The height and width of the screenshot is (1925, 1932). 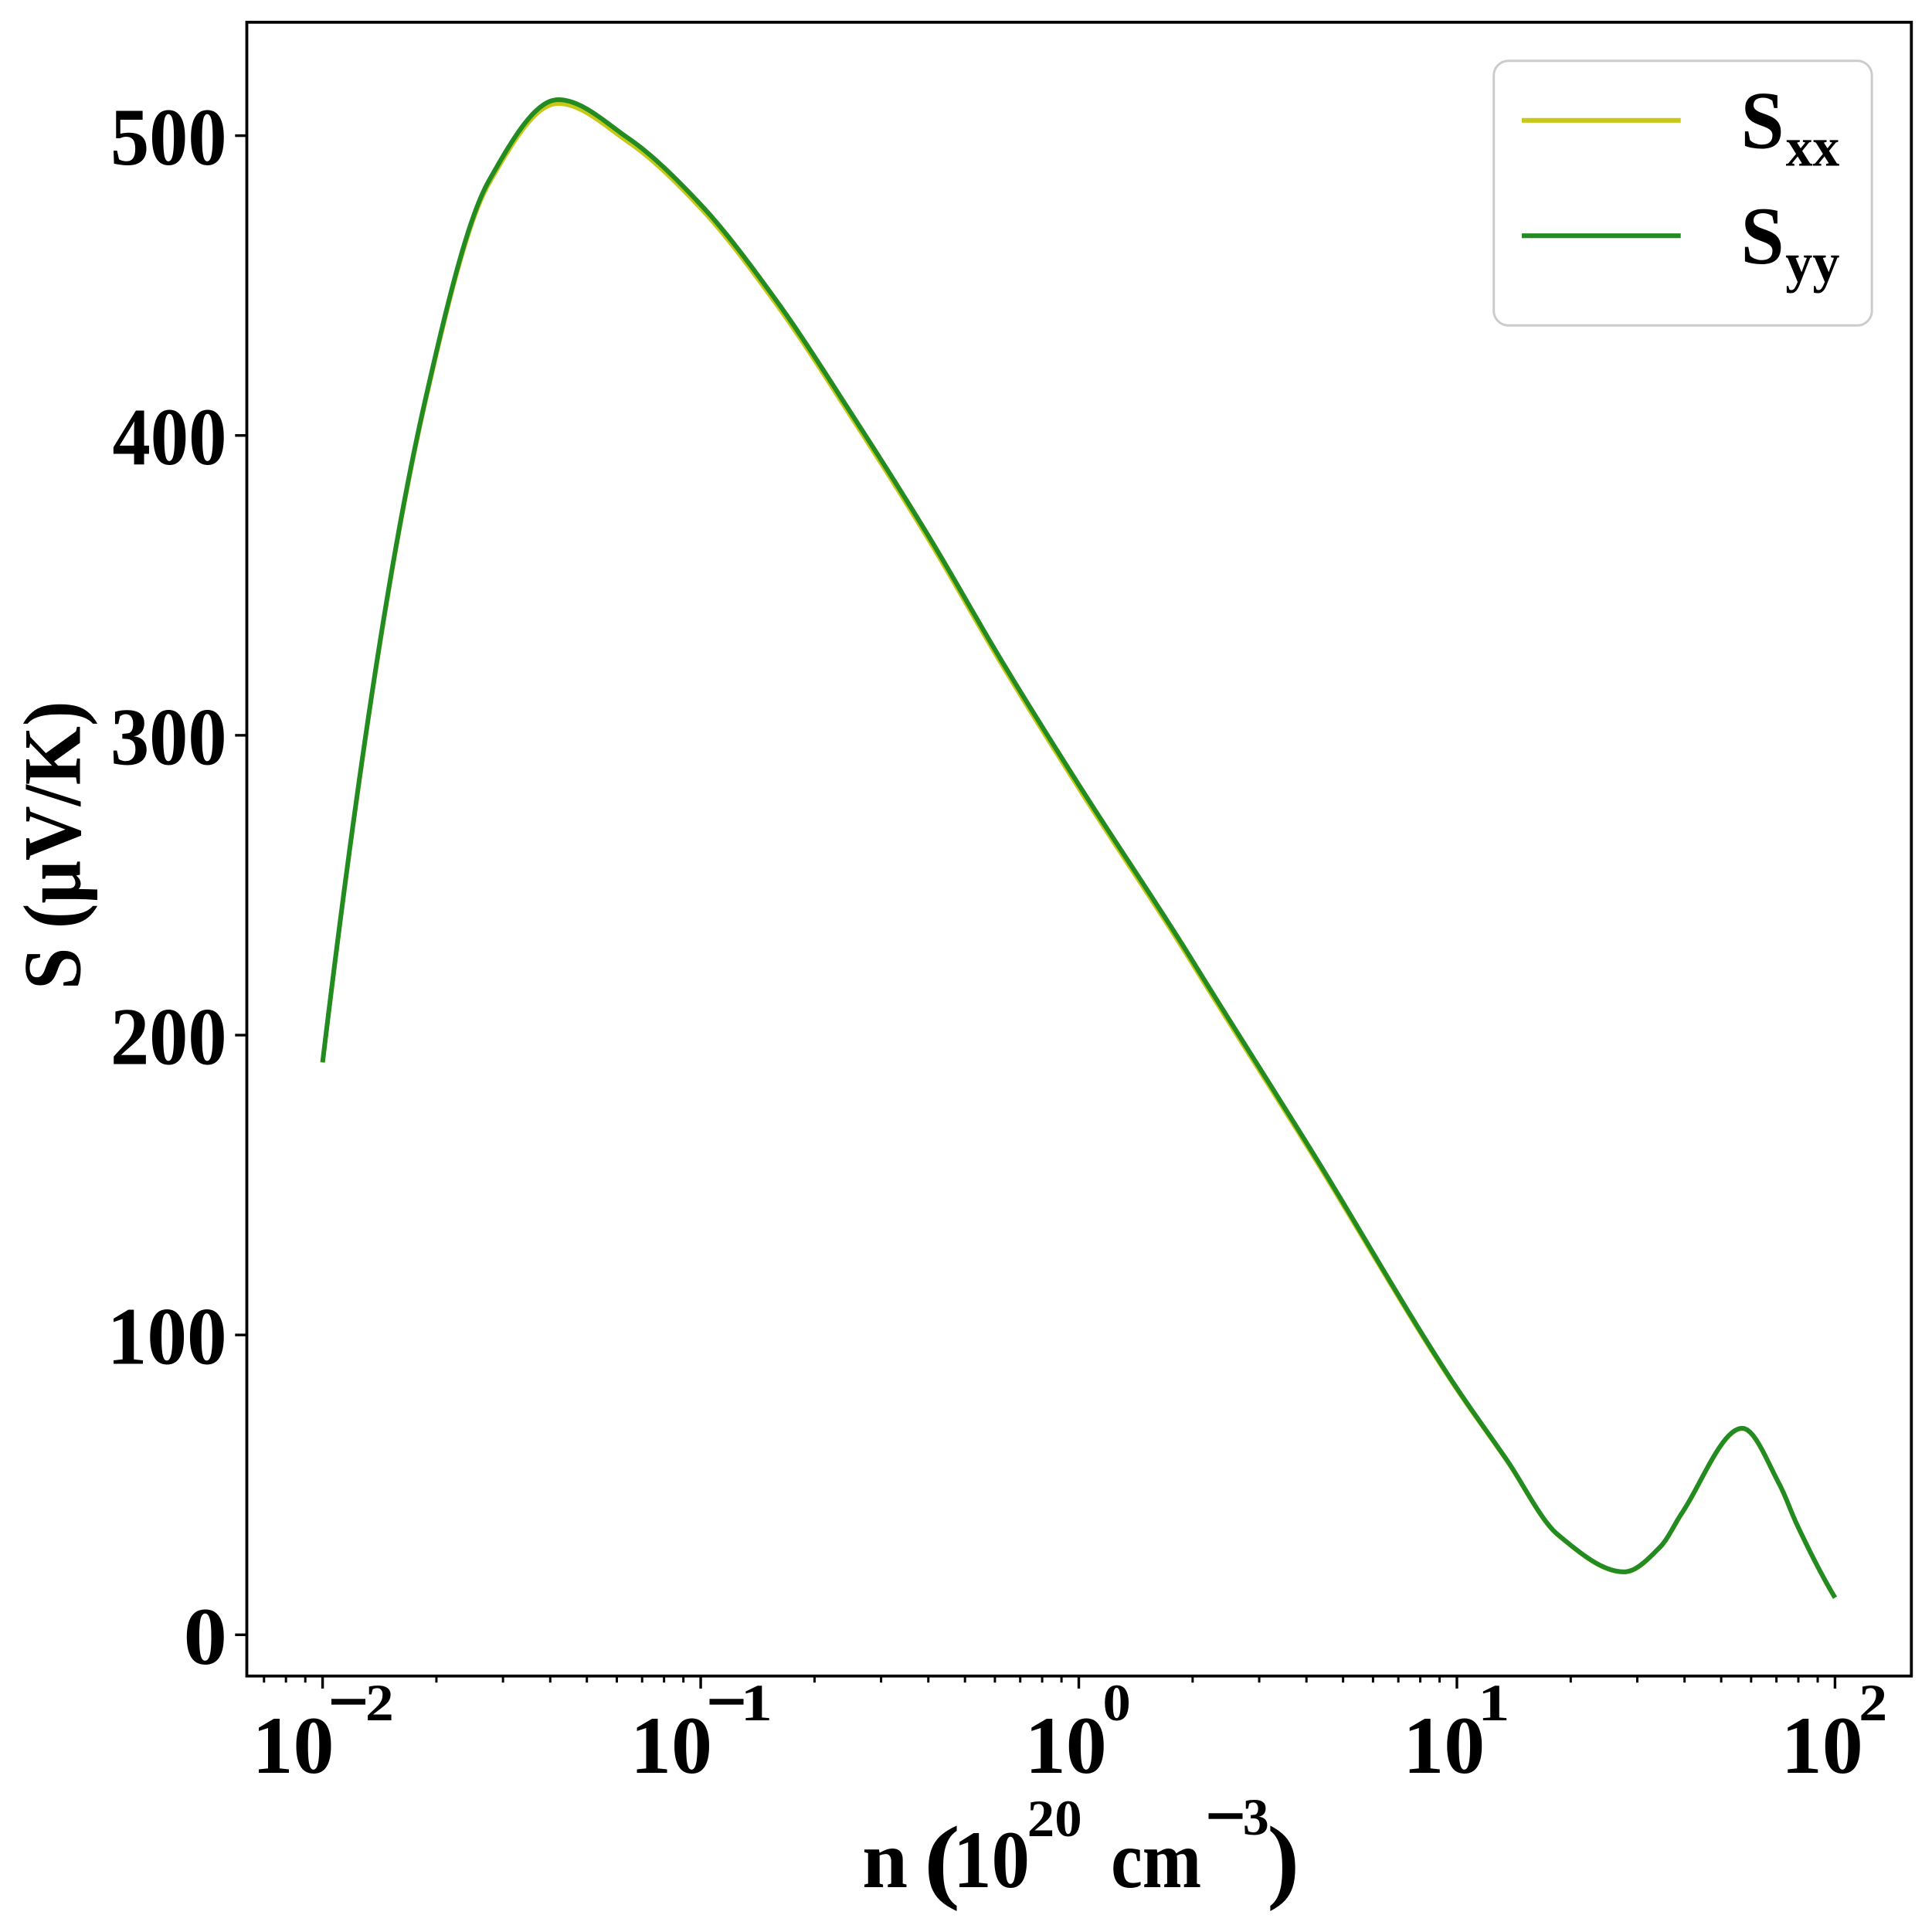 What do you see at coordinates (53, 845) in the screenshot?
I see `svg-text: S (μV/K)` at bounding box center [53, 845].